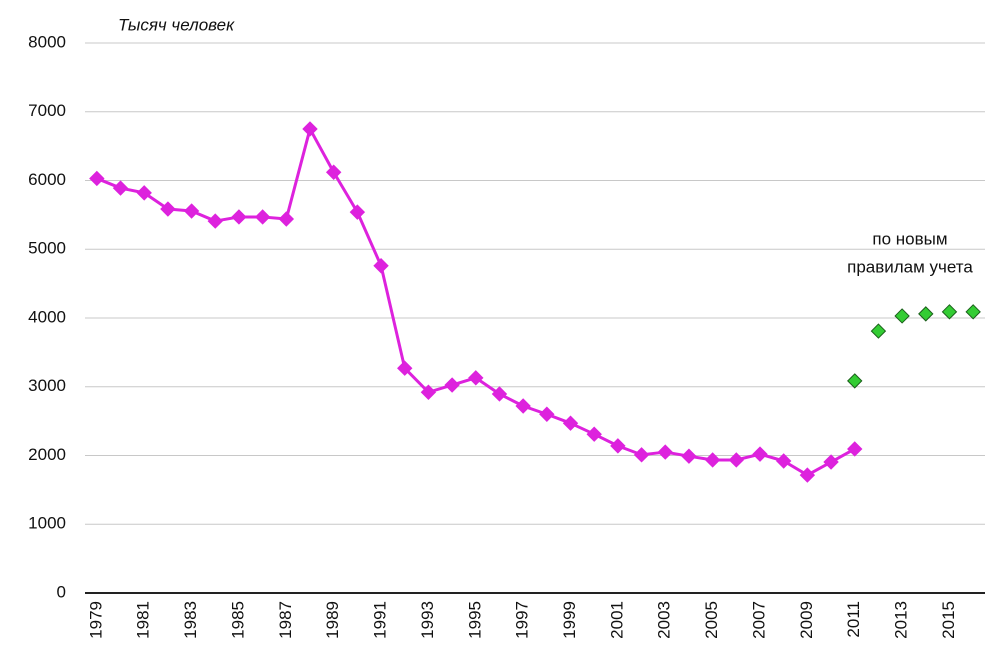  Describe the element at coordinates (901, 620) in the screenshot. I see `x-tick-label: 2013` at that location.